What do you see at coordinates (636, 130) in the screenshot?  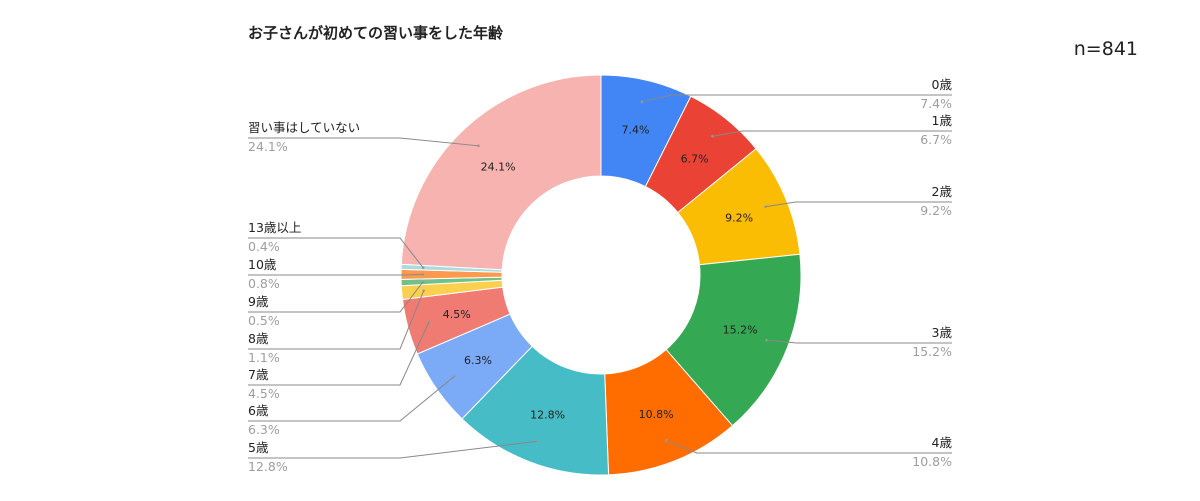 I see `slice-value-label: 7.4%` at bounding box center [636, 130].